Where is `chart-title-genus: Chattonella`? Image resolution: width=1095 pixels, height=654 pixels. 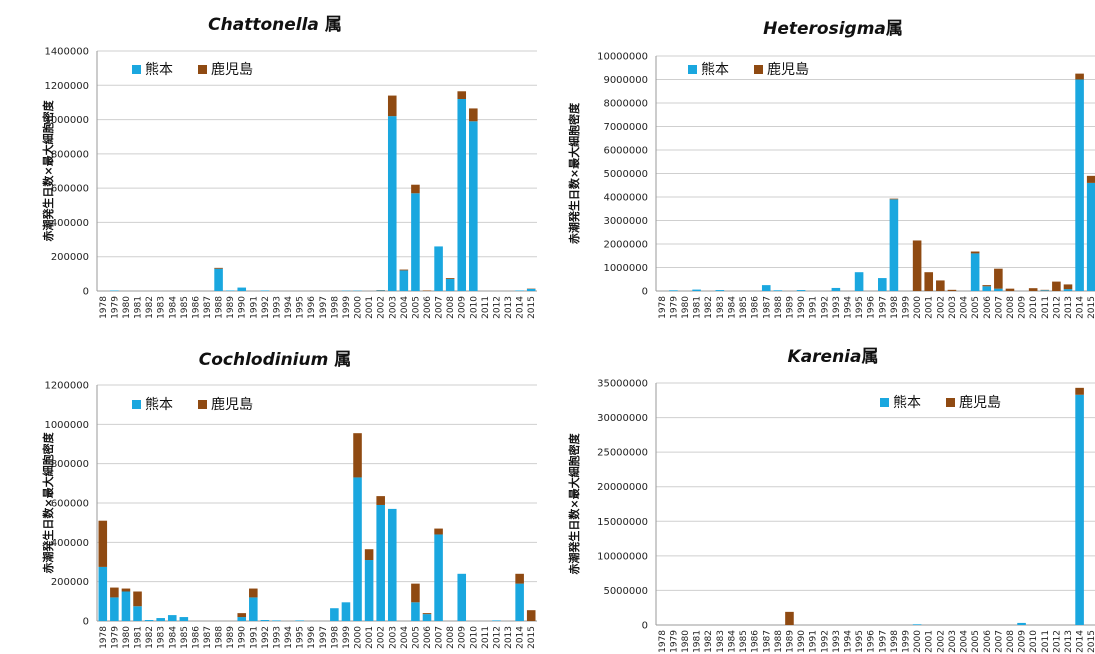 chart-title-genus: Chattonella is located at coordinates (263, 25).